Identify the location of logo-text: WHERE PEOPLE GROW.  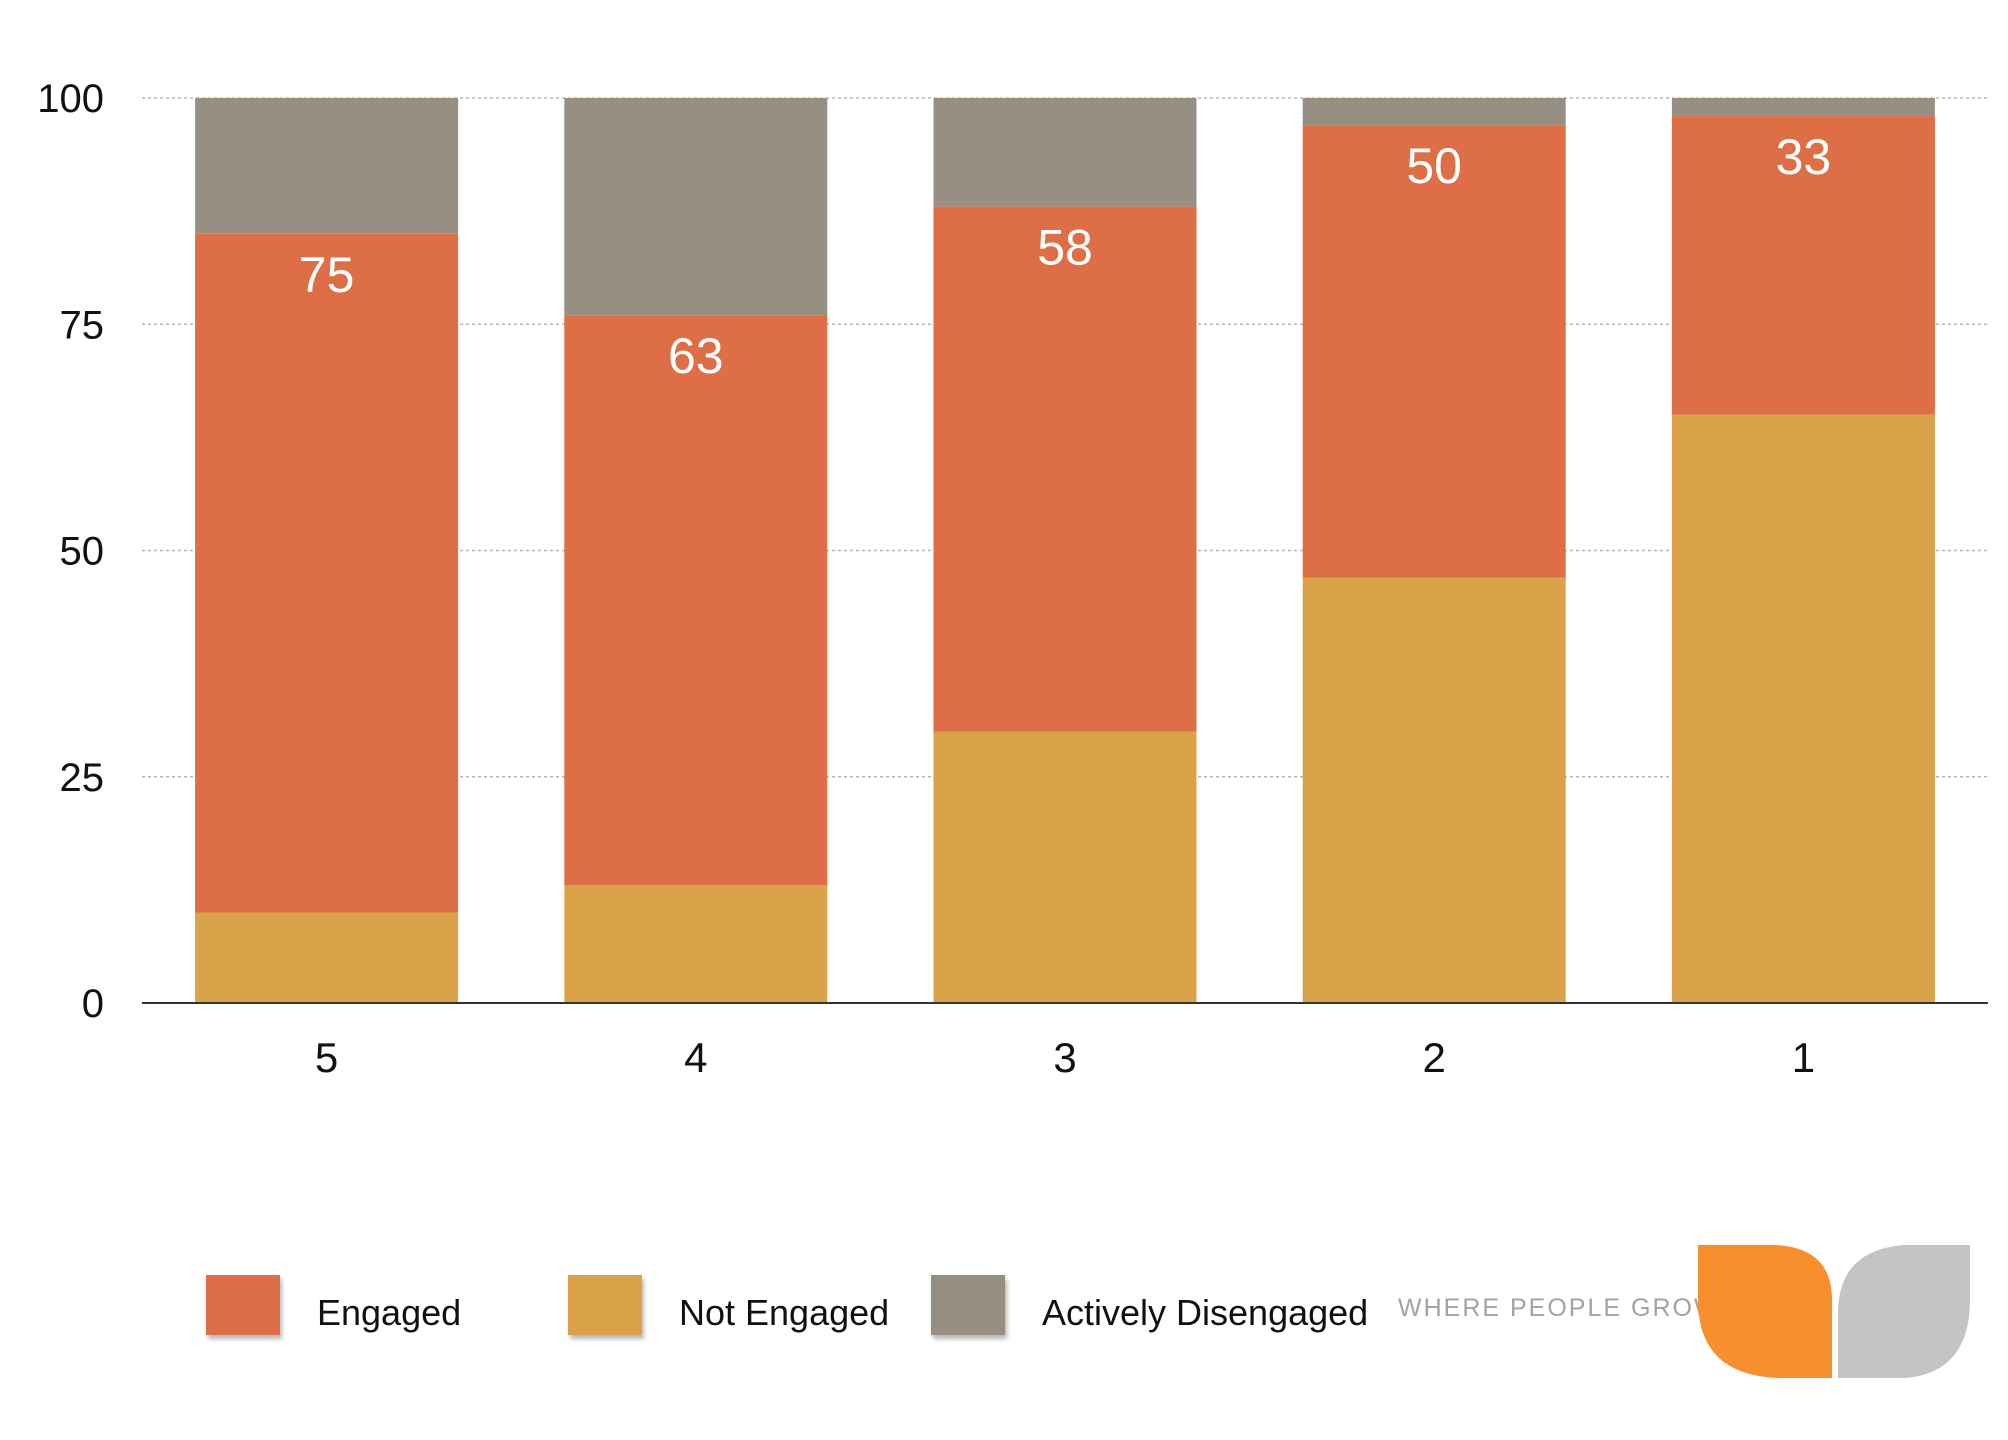
(1559, 1308).